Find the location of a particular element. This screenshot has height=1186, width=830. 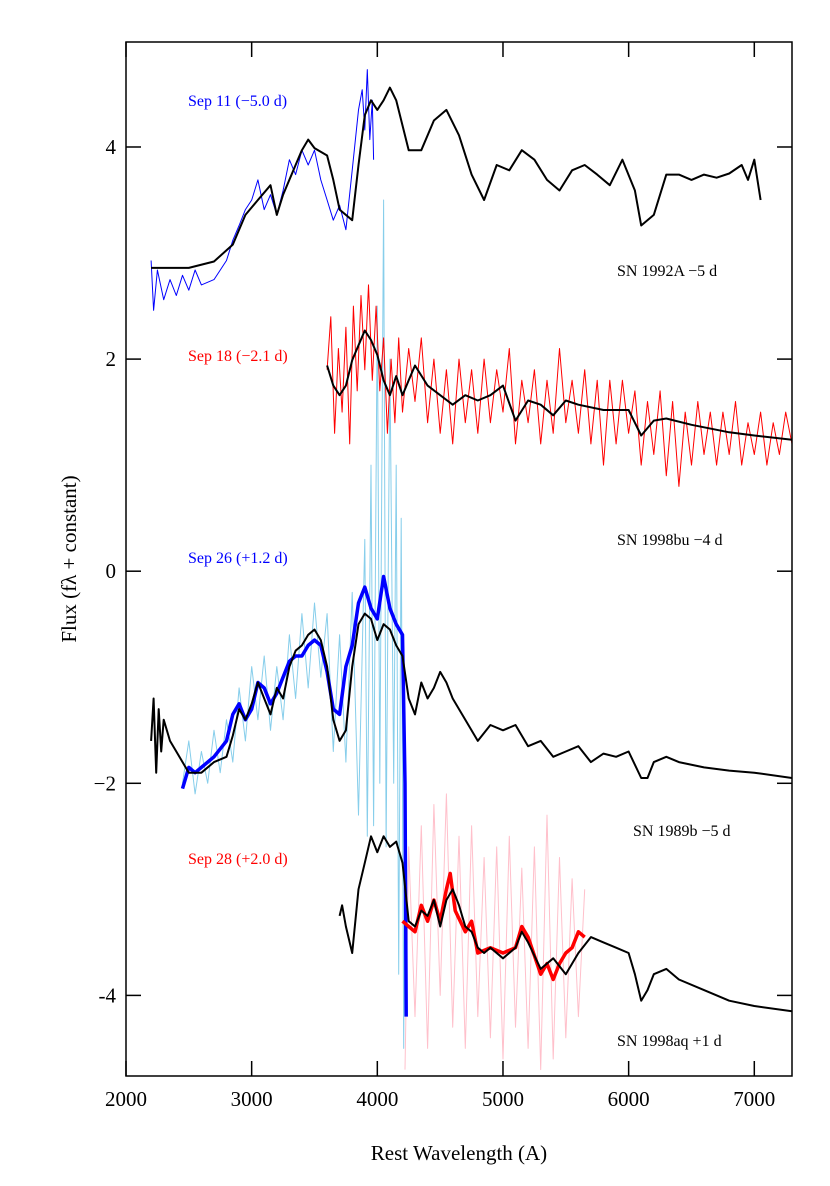

annotation: SN 1992A −5 d is located at coordinates (667, 271).